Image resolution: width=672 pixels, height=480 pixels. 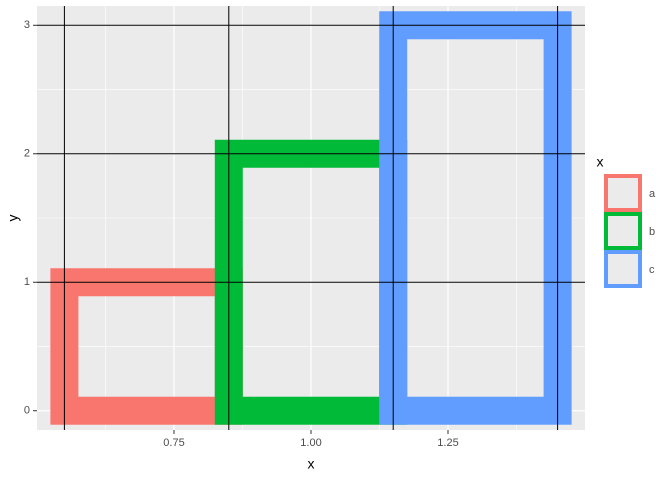 I want to click on y-axis-label: y, so click(x=13, y=218).